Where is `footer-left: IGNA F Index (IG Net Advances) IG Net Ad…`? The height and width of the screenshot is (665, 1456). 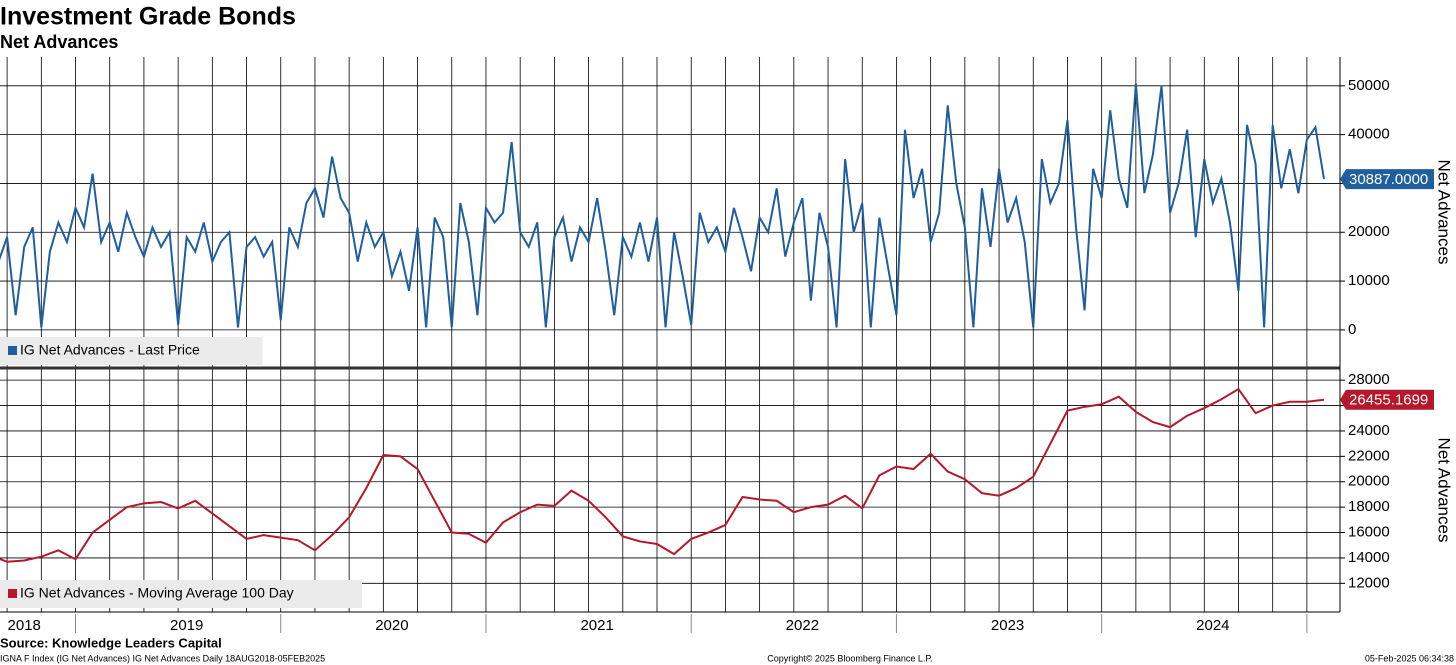
footer-left: IGNA F Index (IG Net Advances) IG Net Ad… is located at coordinates (162, 658).